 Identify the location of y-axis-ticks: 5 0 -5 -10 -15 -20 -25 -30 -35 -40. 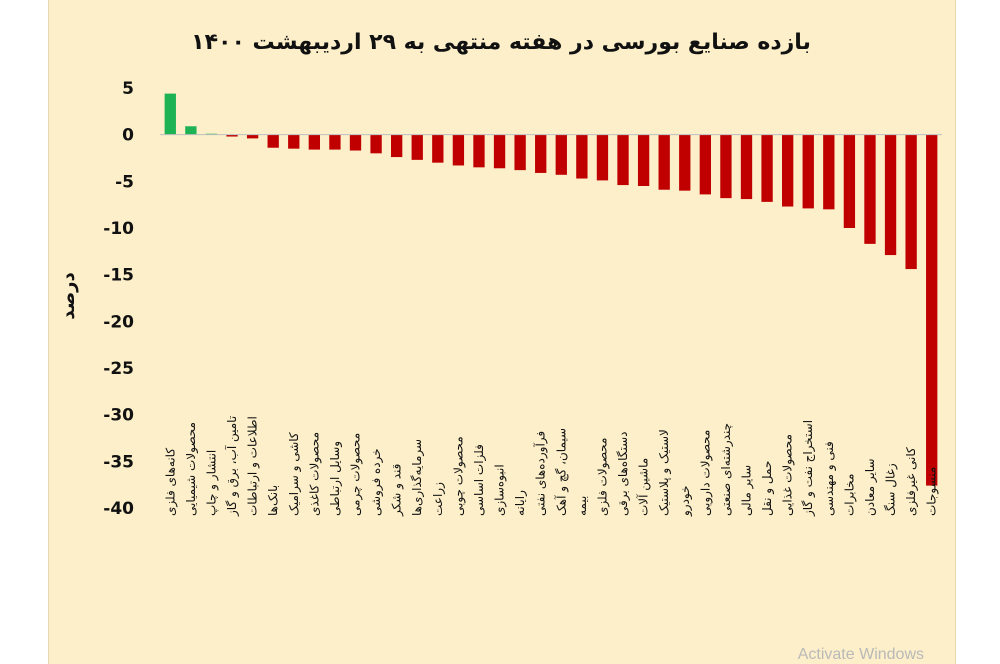
(118, 299).